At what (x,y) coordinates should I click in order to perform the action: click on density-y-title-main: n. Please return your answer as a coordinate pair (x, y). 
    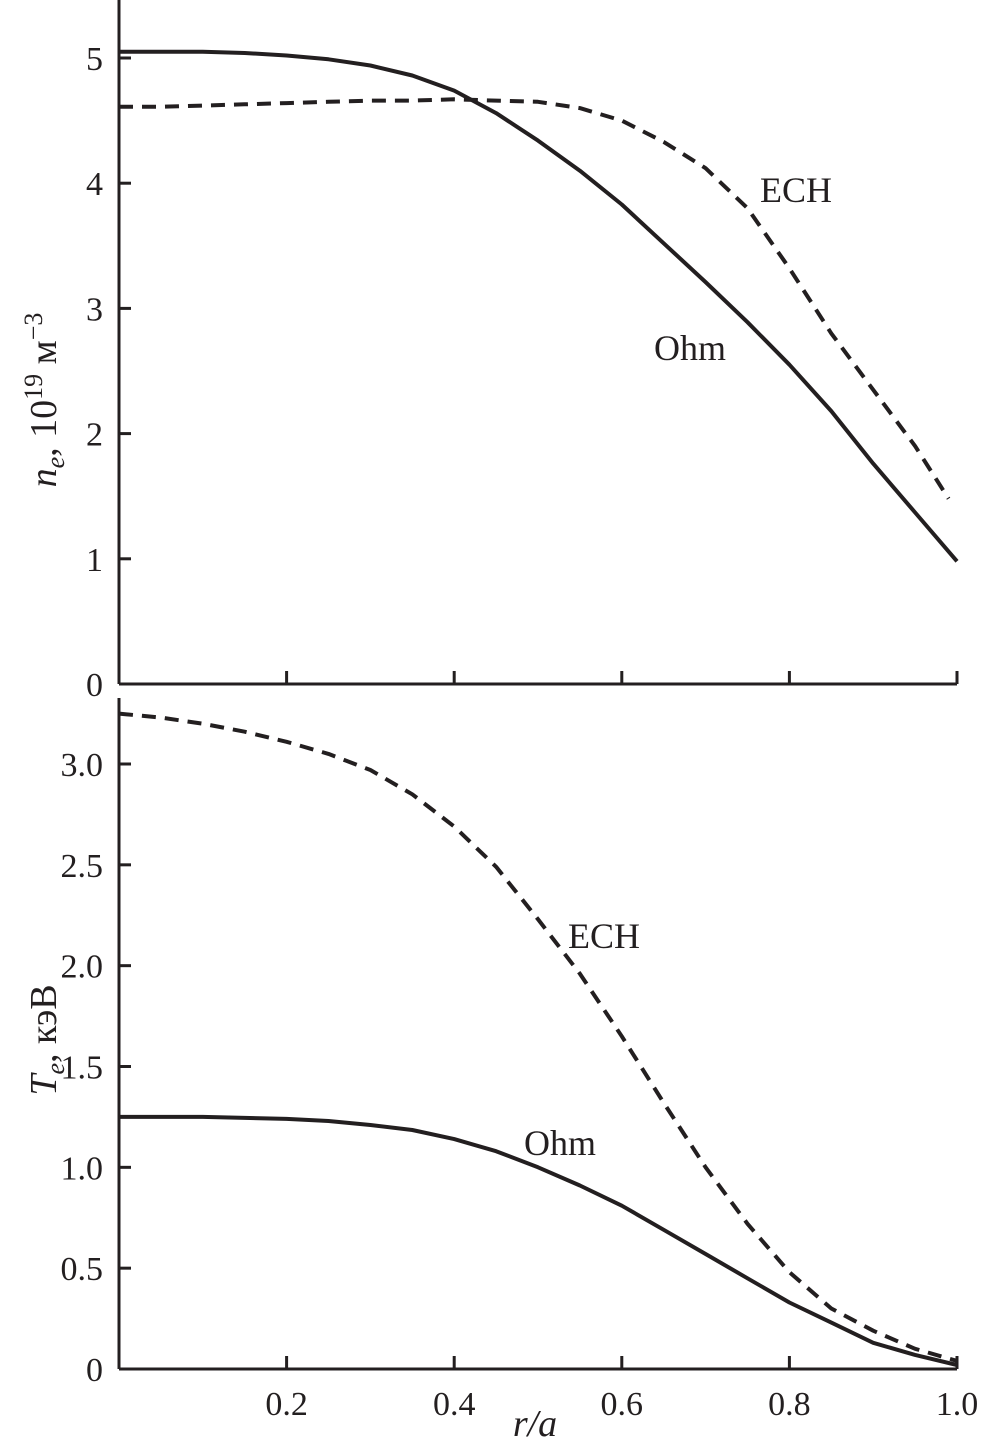
    Looking at the image, I should click on (44, 477).